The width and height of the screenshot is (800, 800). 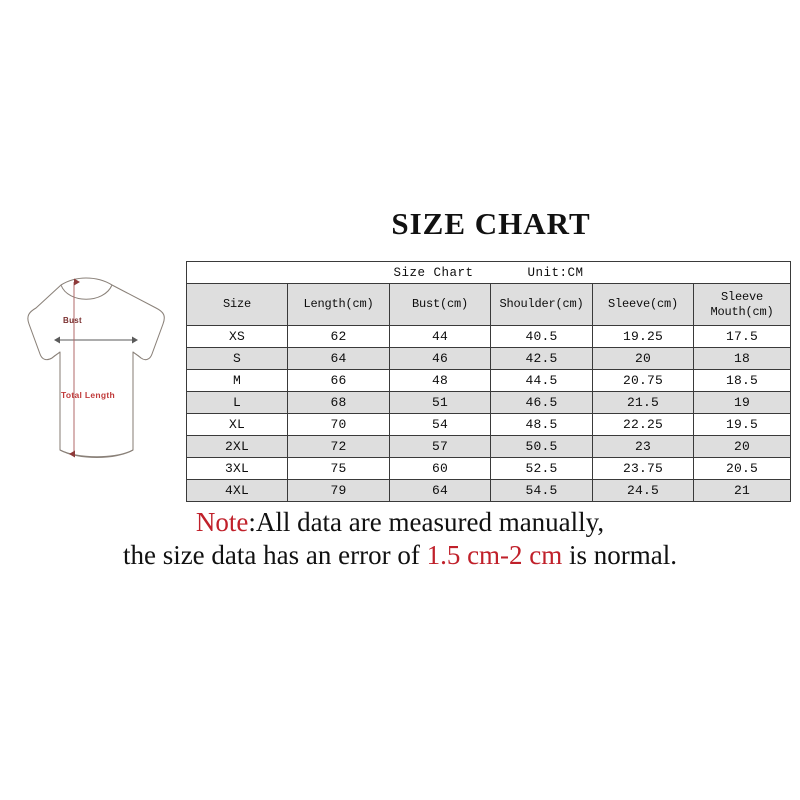 I want to click on cell-length: 75, so click(x=338, y=468).